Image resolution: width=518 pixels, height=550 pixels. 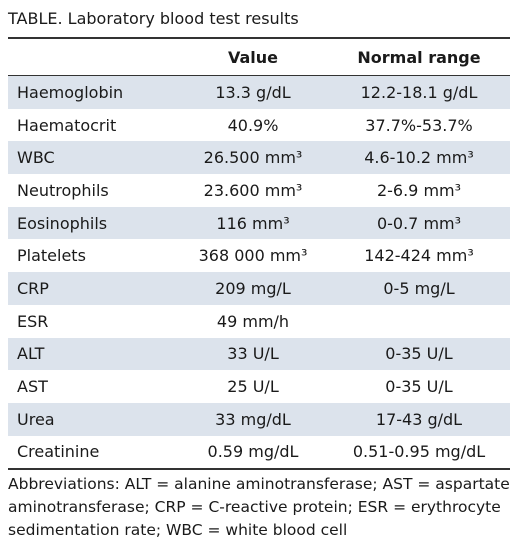 I want to click on table-cell: 23.600 mm³, so click(x=253, y=190).